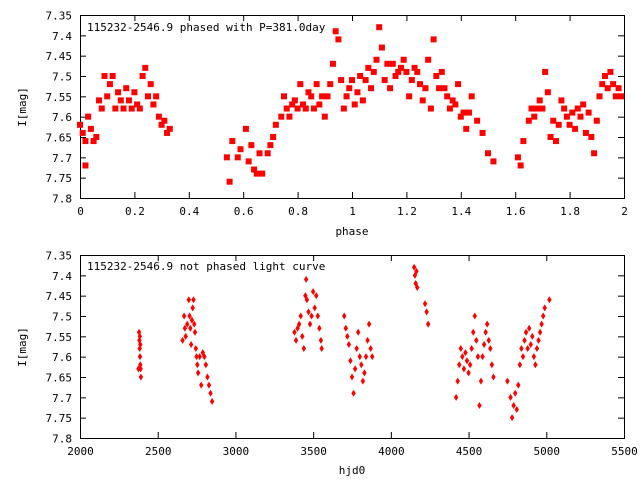  I want to click on y-tick-label: 7.6, so click(62, 357).